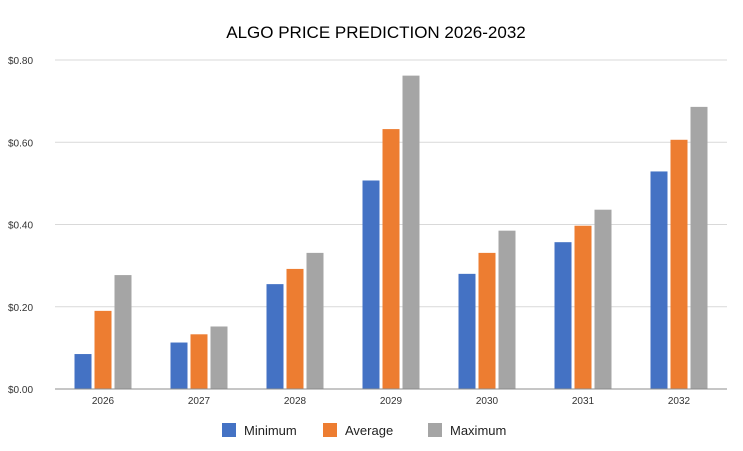 This screenshot has height=451, width=743. What do you see at coordinates (199, 361) in the screenshot?
I see `bar-average-2027` at bounding box center [199, 361].